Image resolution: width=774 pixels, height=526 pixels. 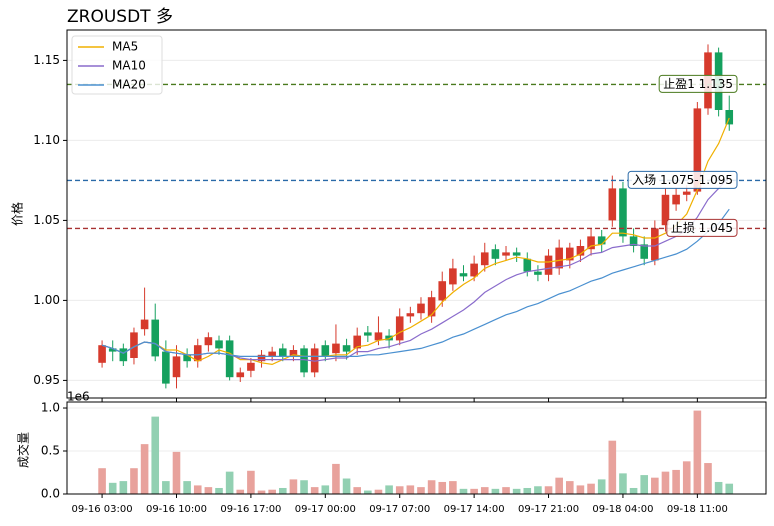 What do you see at coordinates (548, 509) in the screenshot?
I see `x-tick-label: 09-17 21:00` at bounding box center [548, 509].